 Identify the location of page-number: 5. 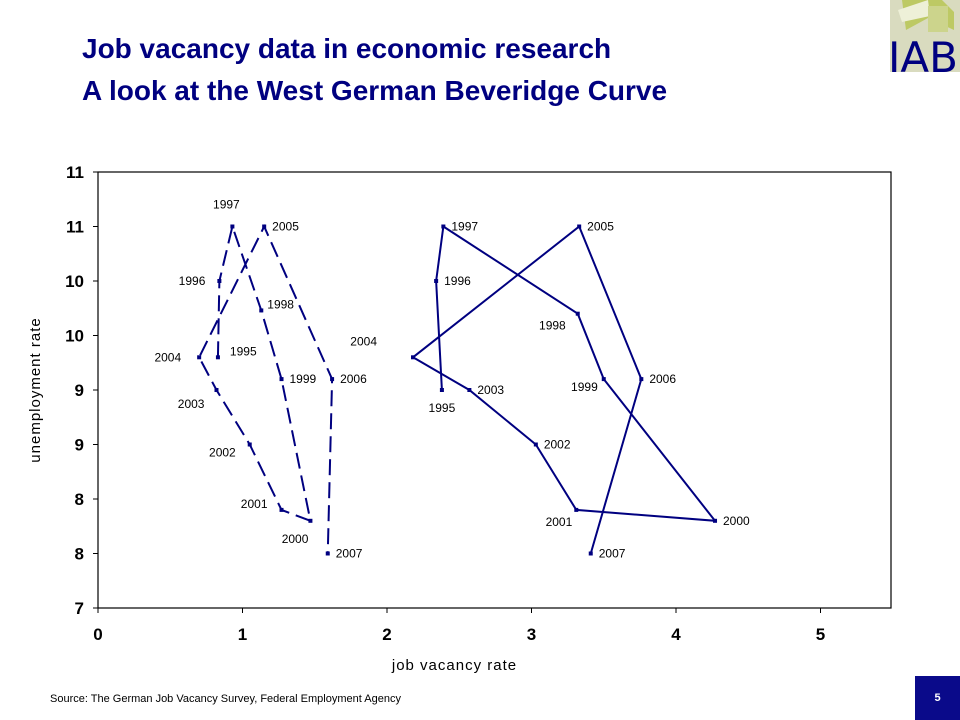
(937, 698).